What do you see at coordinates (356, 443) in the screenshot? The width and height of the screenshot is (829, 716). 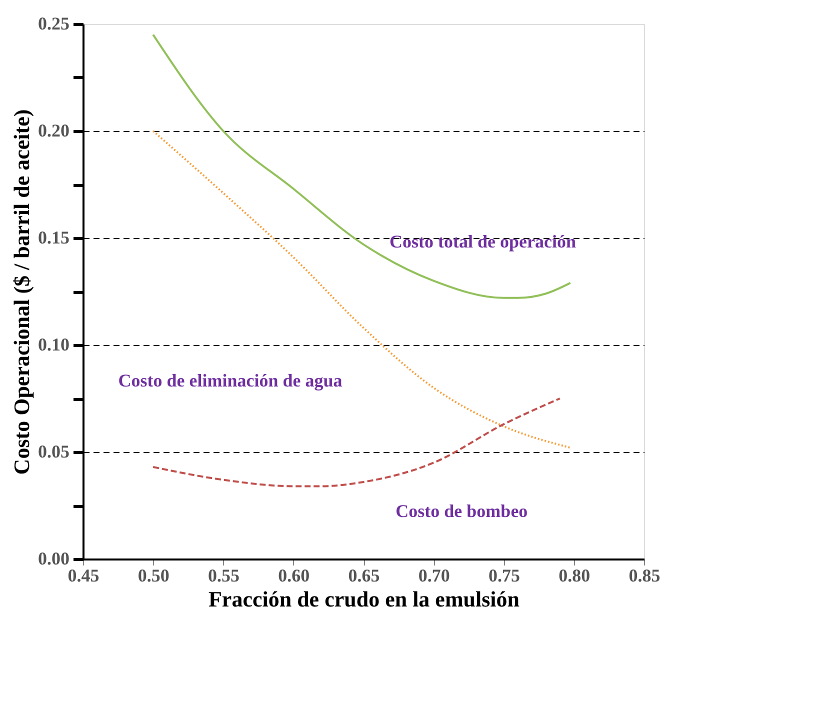 I see `line-series` at bounding box center [356, 443].